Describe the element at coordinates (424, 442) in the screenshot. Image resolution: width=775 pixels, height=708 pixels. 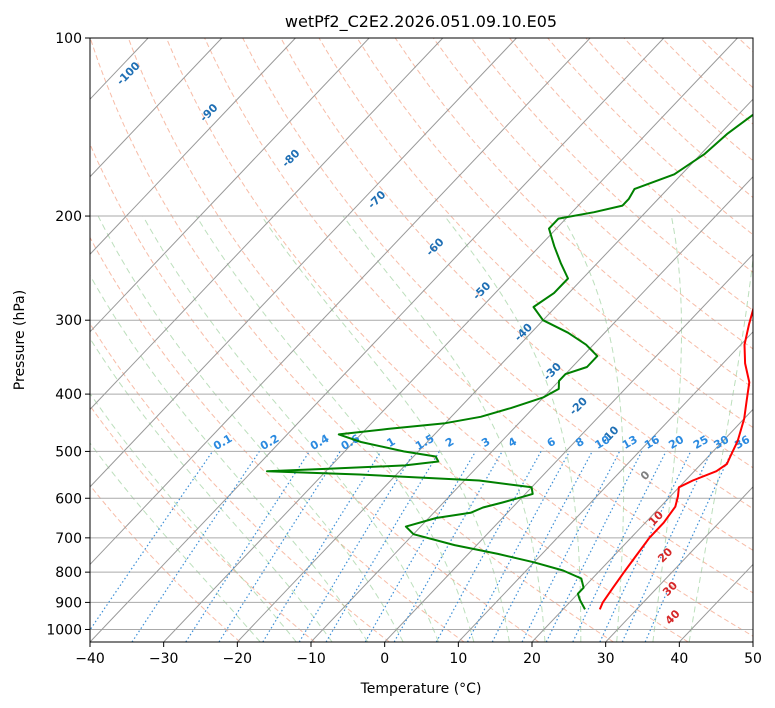
I see `mixing-ratio-label: 1.5` at that location.